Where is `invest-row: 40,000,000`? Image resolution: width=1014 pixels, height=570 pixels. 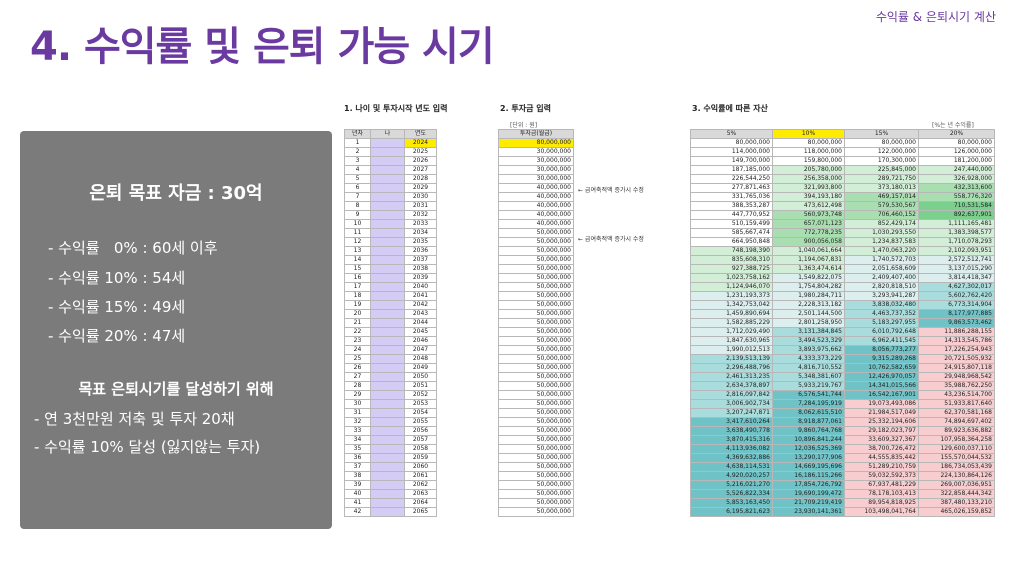
invest-row: 40,000,000 is located at coordinates (536, 206).